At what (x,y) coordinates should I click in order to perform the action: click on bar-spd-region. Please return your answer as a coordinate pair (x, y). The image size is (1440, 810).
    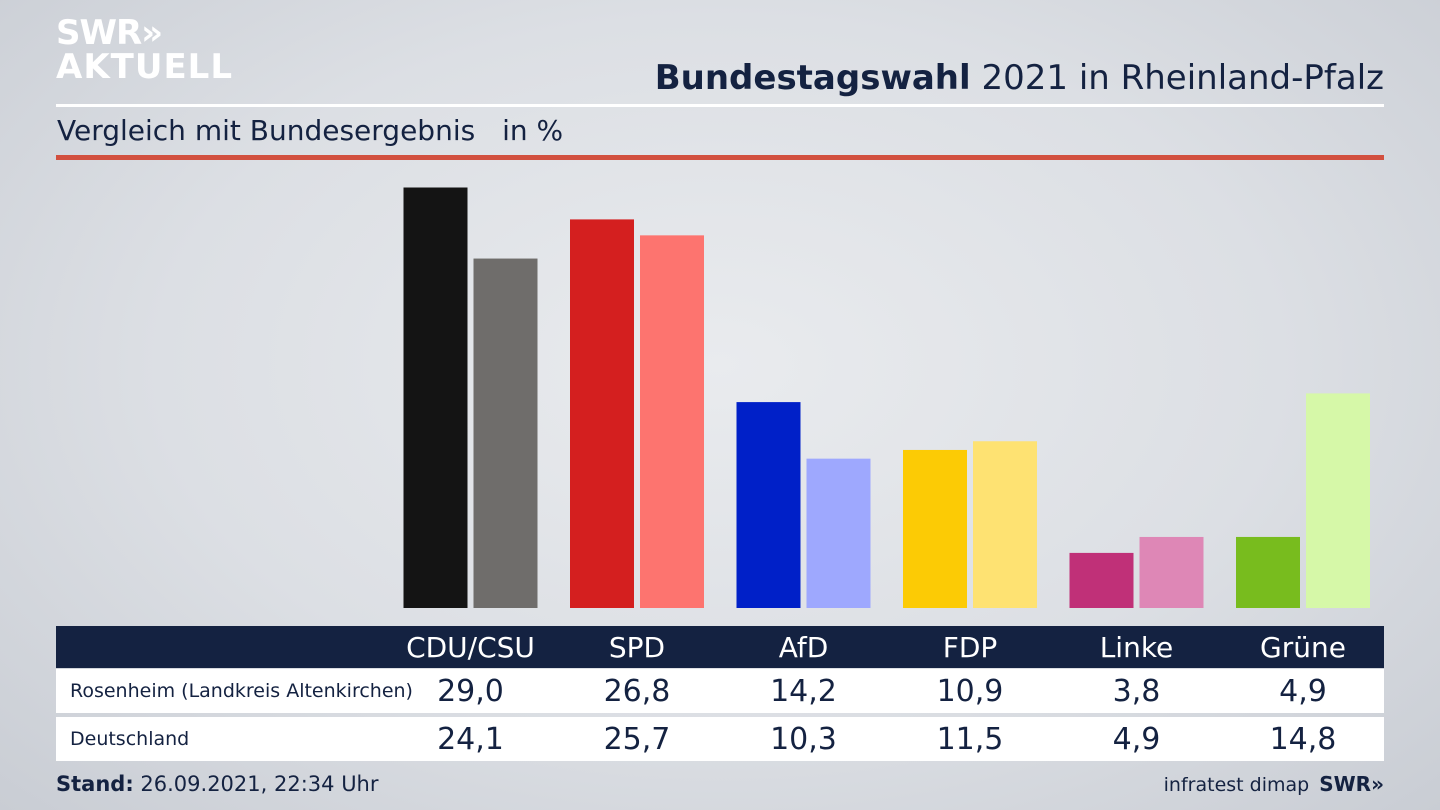
    Looking at the image, I should click on (602, 413).